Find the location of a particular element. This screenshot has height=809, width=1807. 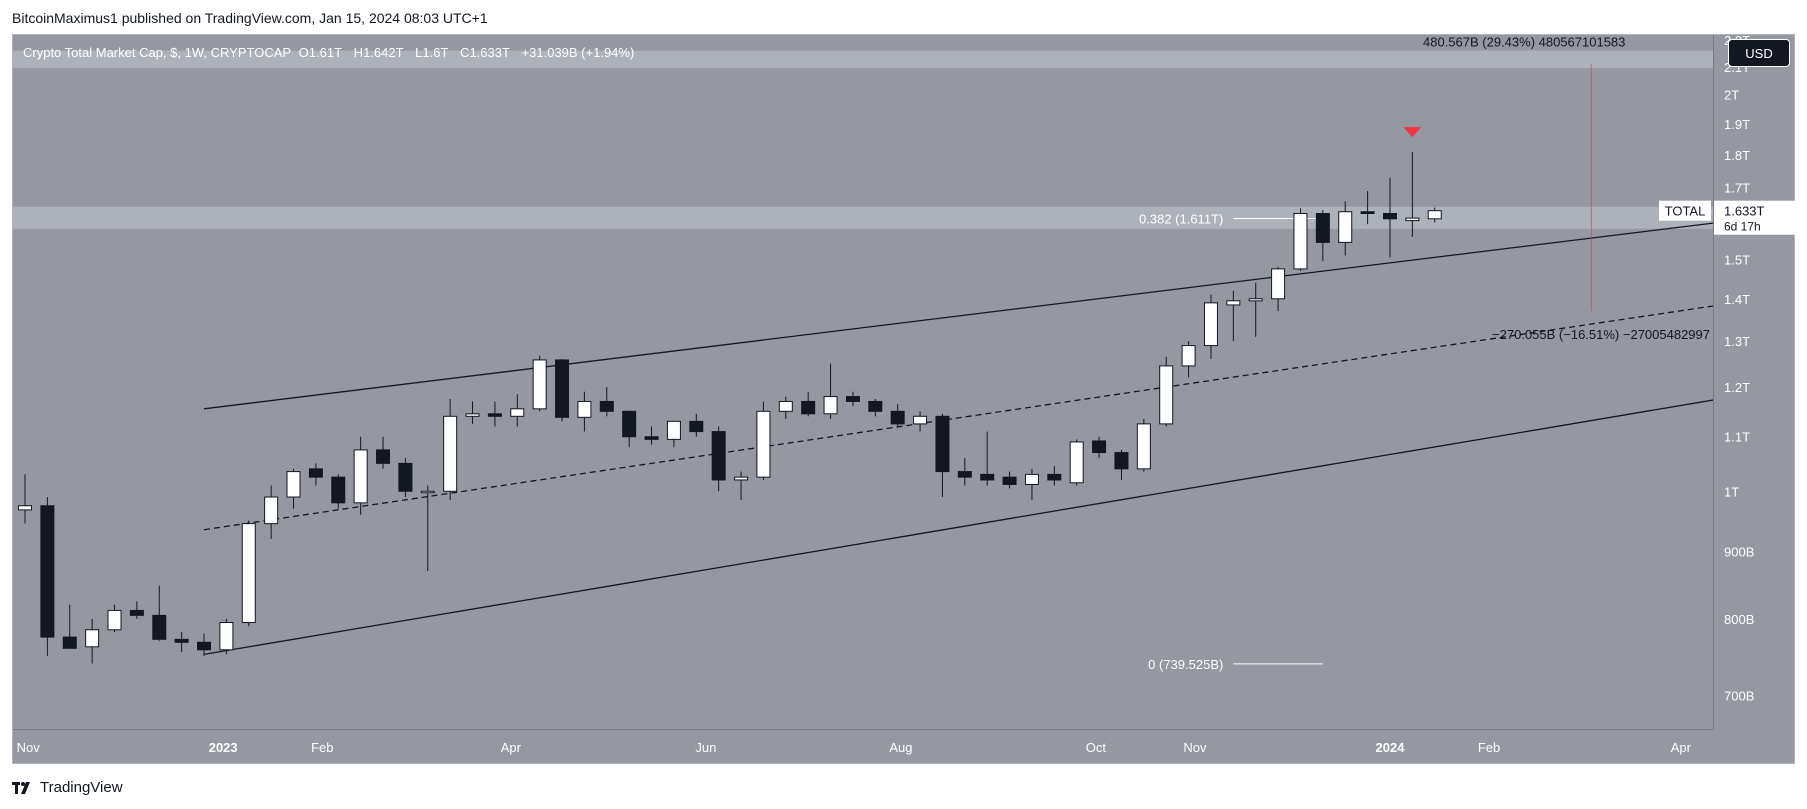

measure-down-label: −270.055B (−16.51%) −27005482997 is located at coordinates (1601, 334).